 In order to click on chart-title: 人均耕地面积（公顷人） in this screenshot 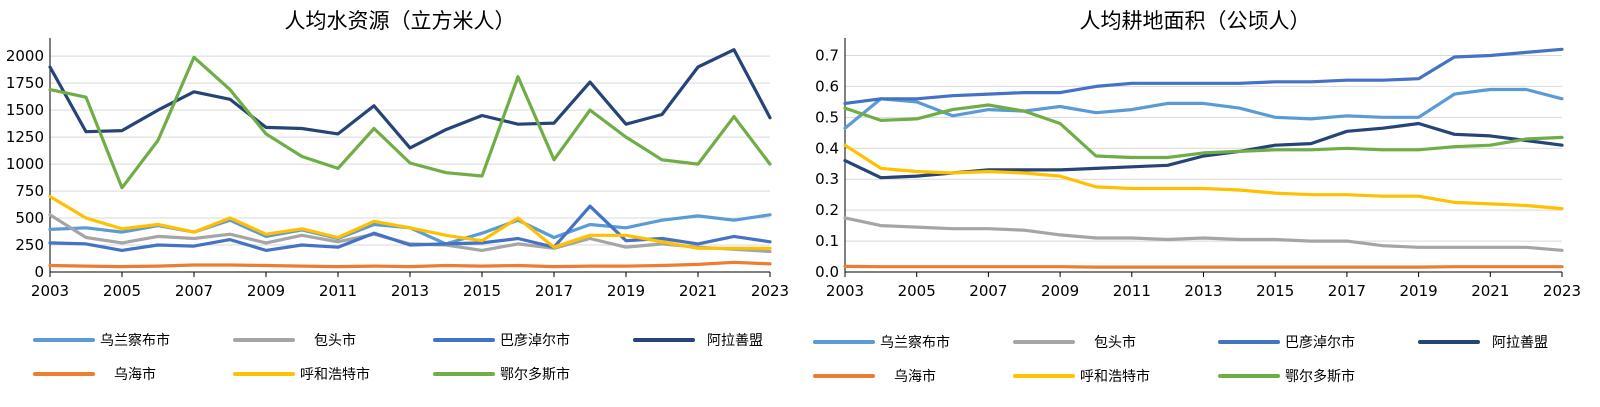, I will do `click(1195, 21)`.